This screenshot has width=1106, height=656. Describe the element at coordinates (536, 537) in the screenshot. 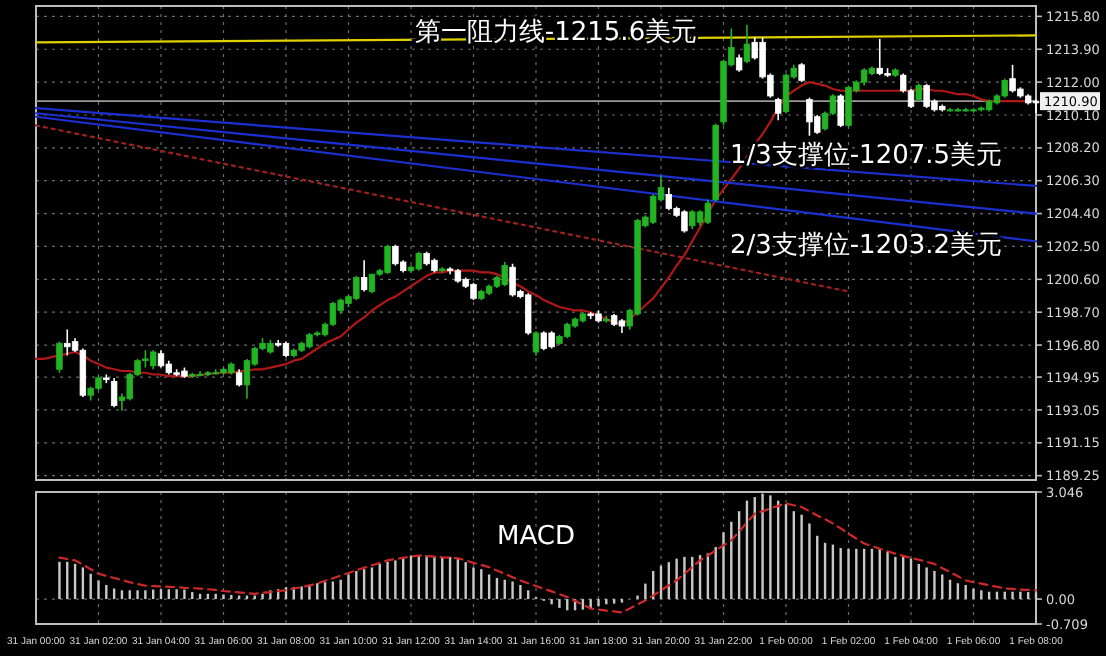

I see `annotation: MACD` at that location.